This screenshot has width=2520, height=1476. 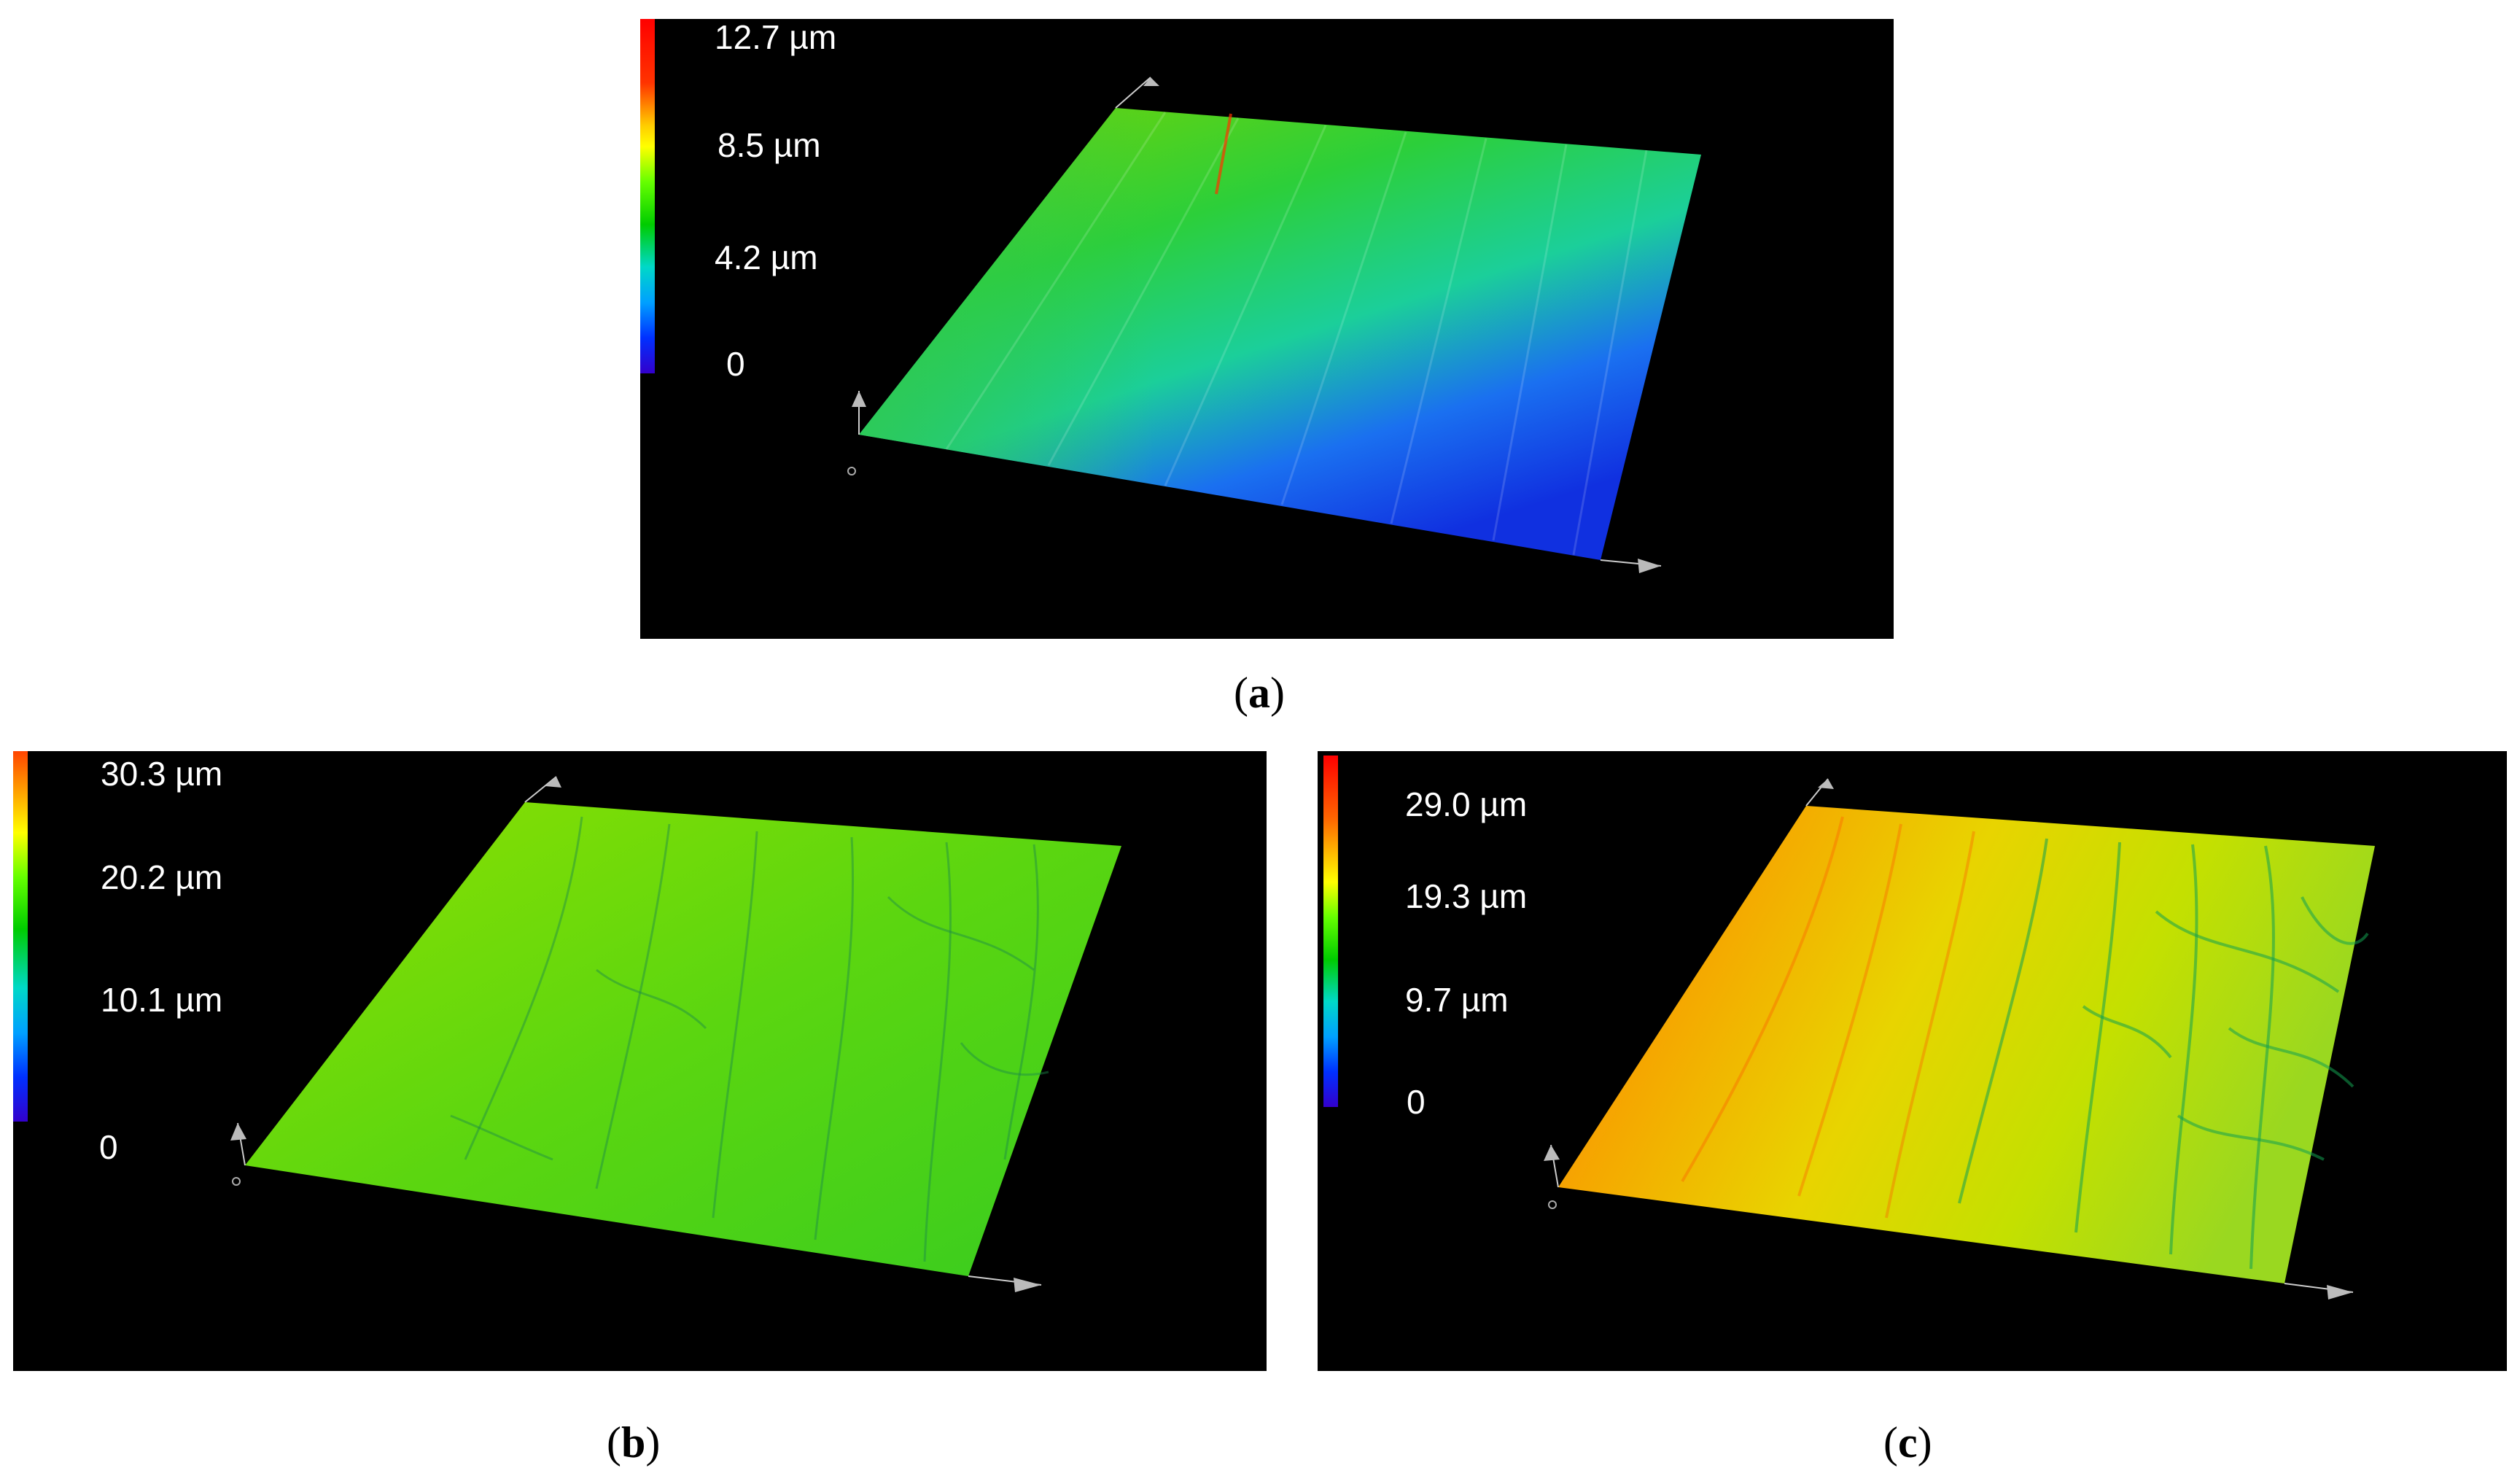 I want to click on surface-3d-plot-c, so click(x=1959, y=1039).